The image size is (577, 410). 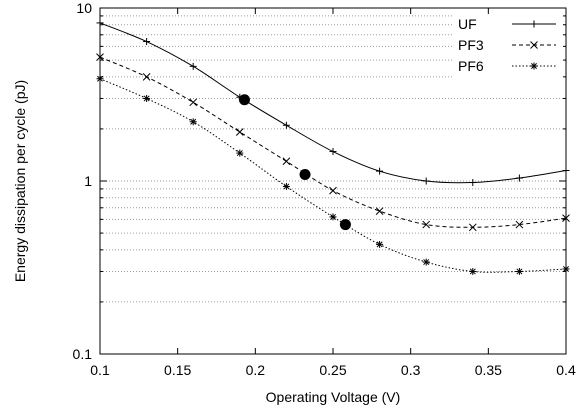 What do you see at coordinates (534, 66) in the screenshot?
I see `legend-marker-pf6` at bounding box center [534, 66].